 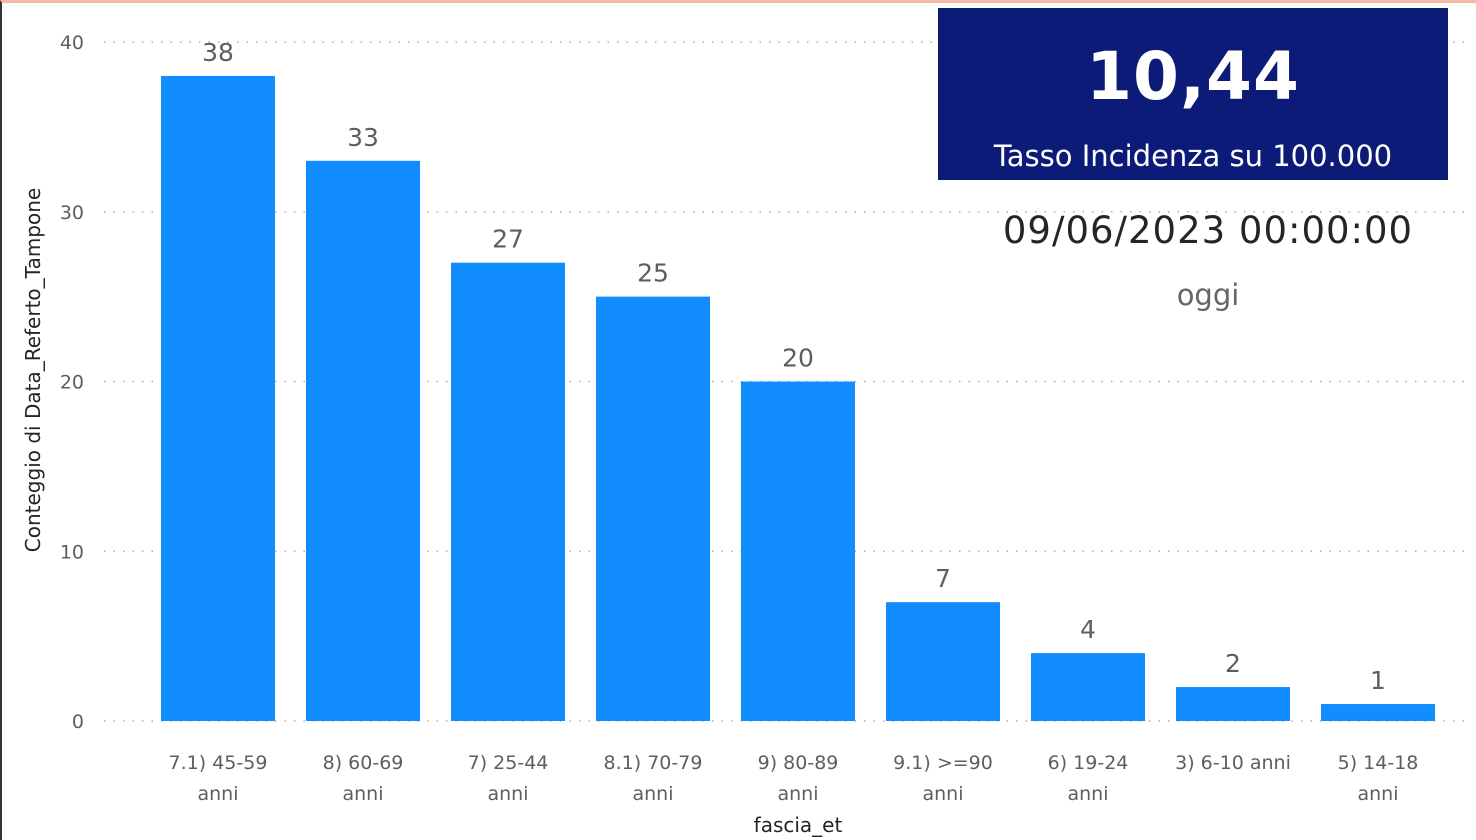 What do you see at coordinates (1088, 629) in the screenshot?
I see `data-label: 4` at bounding box center [1088, 629].